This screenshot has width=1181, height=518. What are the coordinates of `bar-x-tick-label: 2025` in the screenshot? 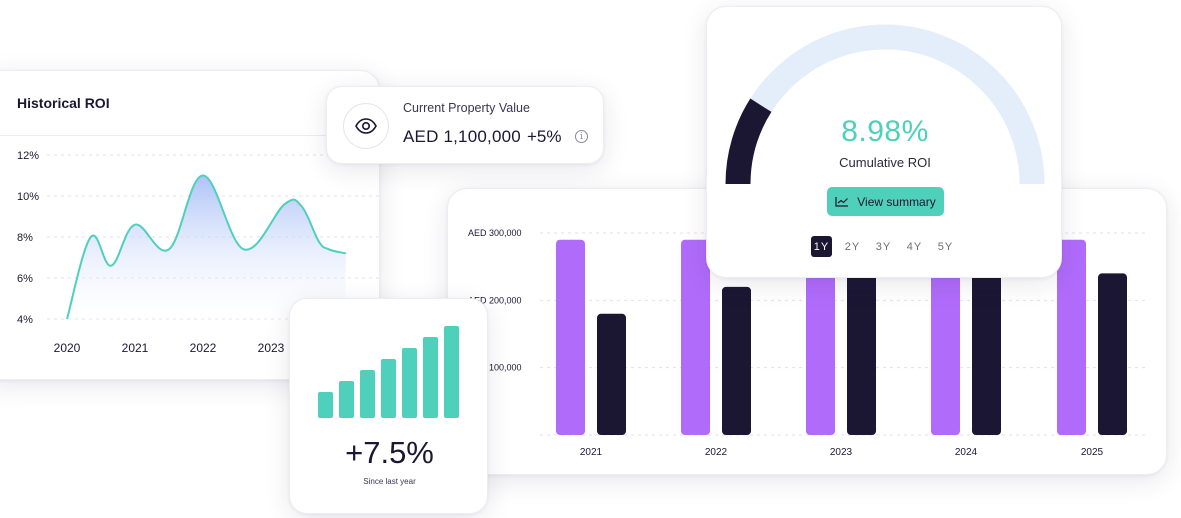 It's located at (1092, 452).